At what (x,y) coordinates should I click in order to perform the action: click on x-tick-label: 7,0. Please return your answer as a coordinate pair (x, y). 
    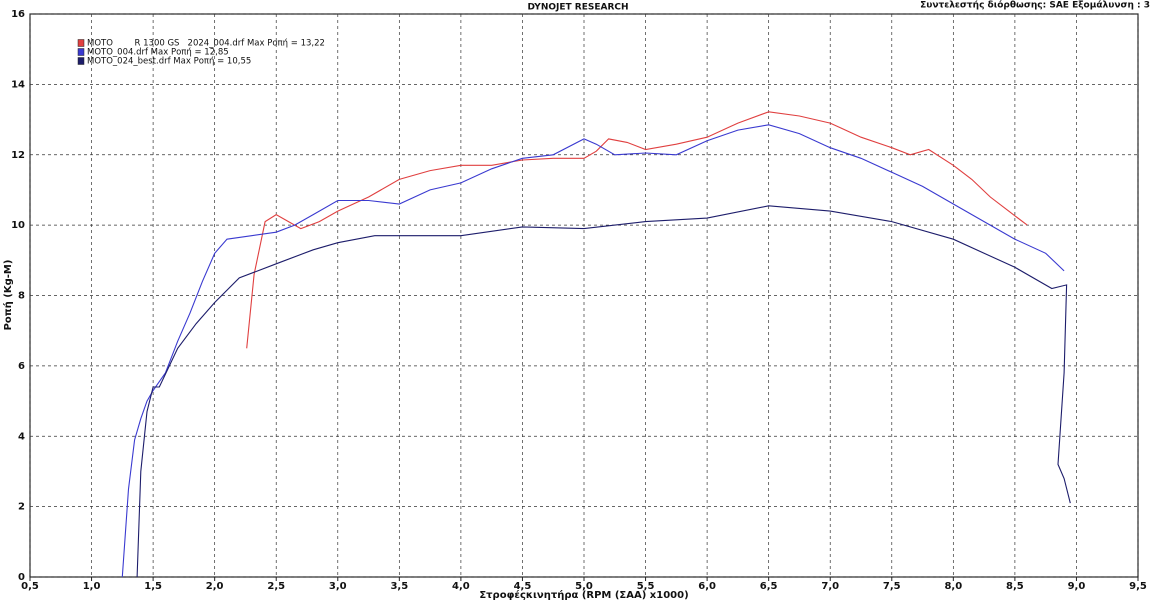
    Looking at the image, I should click on (830, 586).